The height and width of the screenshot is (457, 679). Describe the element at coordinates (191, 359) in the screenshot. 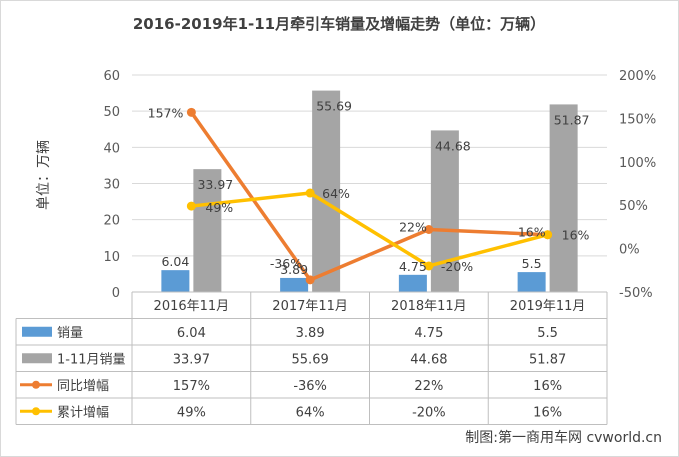

I see `table-cell: 33.97` at that location.